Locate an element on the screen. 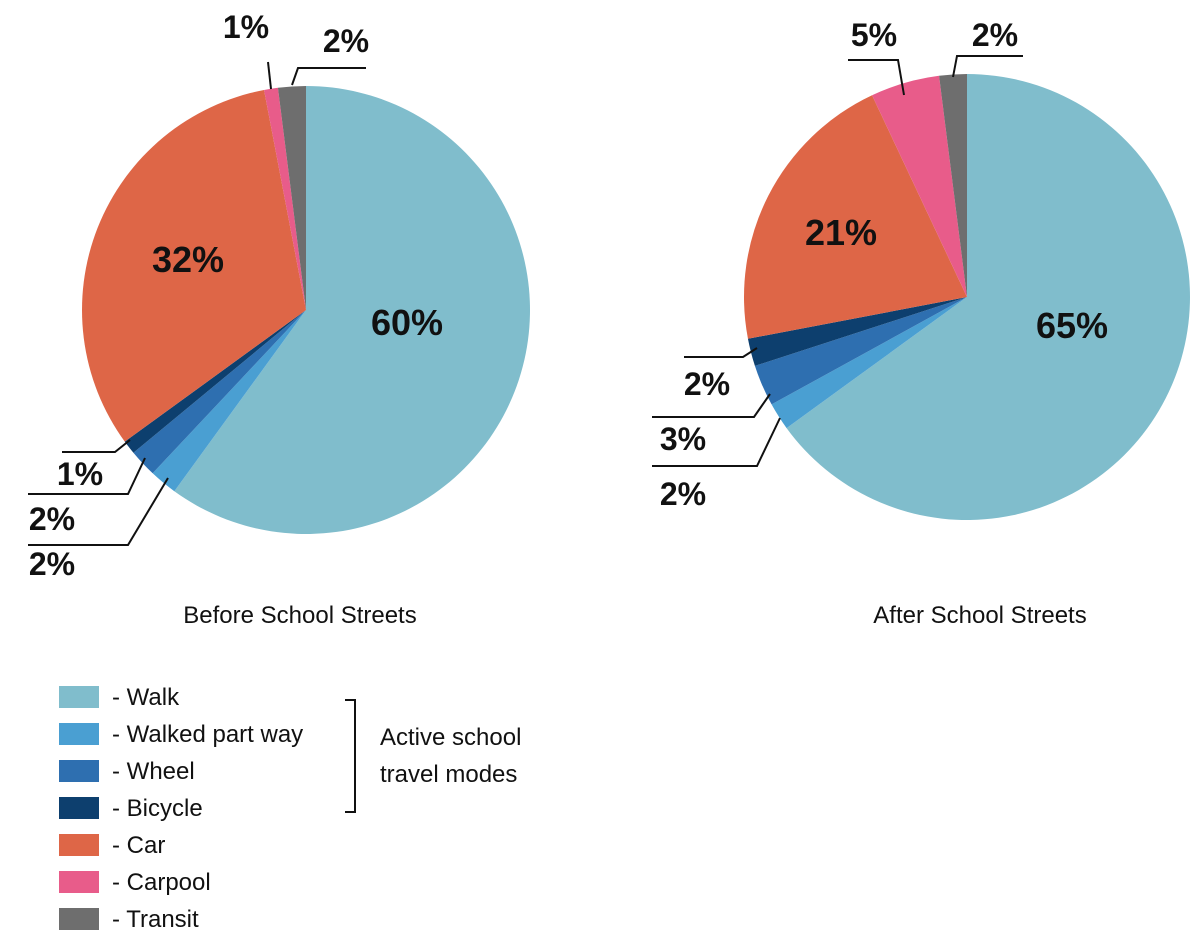 The height and width of the screenshot is (938, 1199). legend-label-bicycle: - Bicycle is located at coordinates (157, 808).